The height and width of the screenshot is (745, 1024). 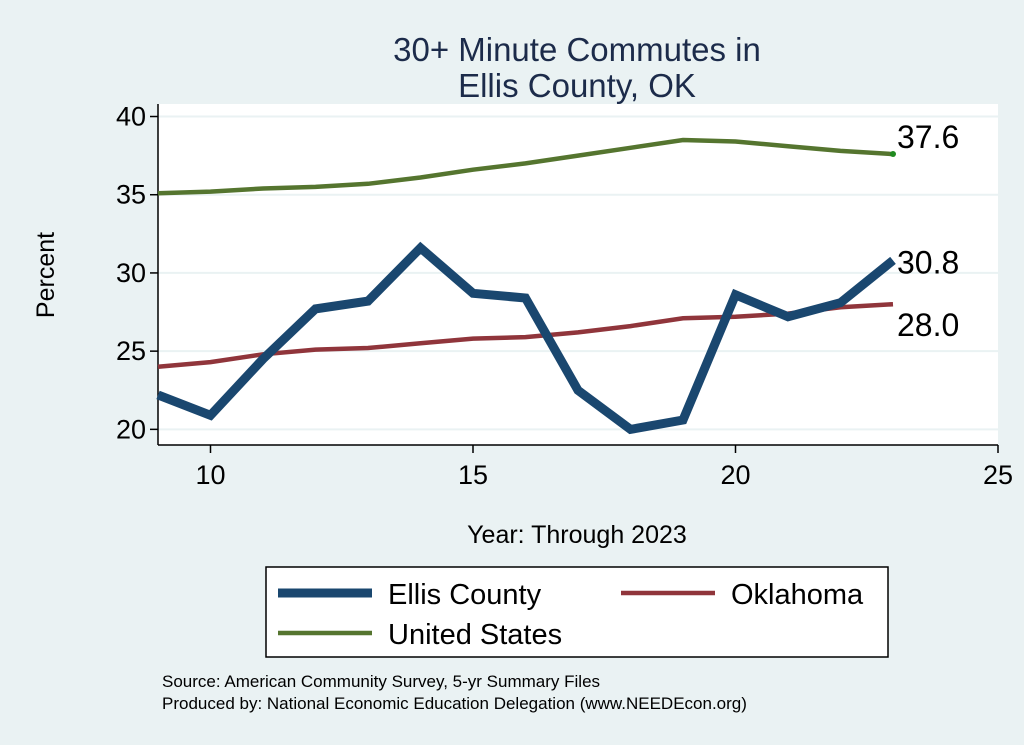 What do you see at coordinates (210, 475) in the screenshot?
I see `x-tick-label-10: 10` at bounding box center [210, 475].